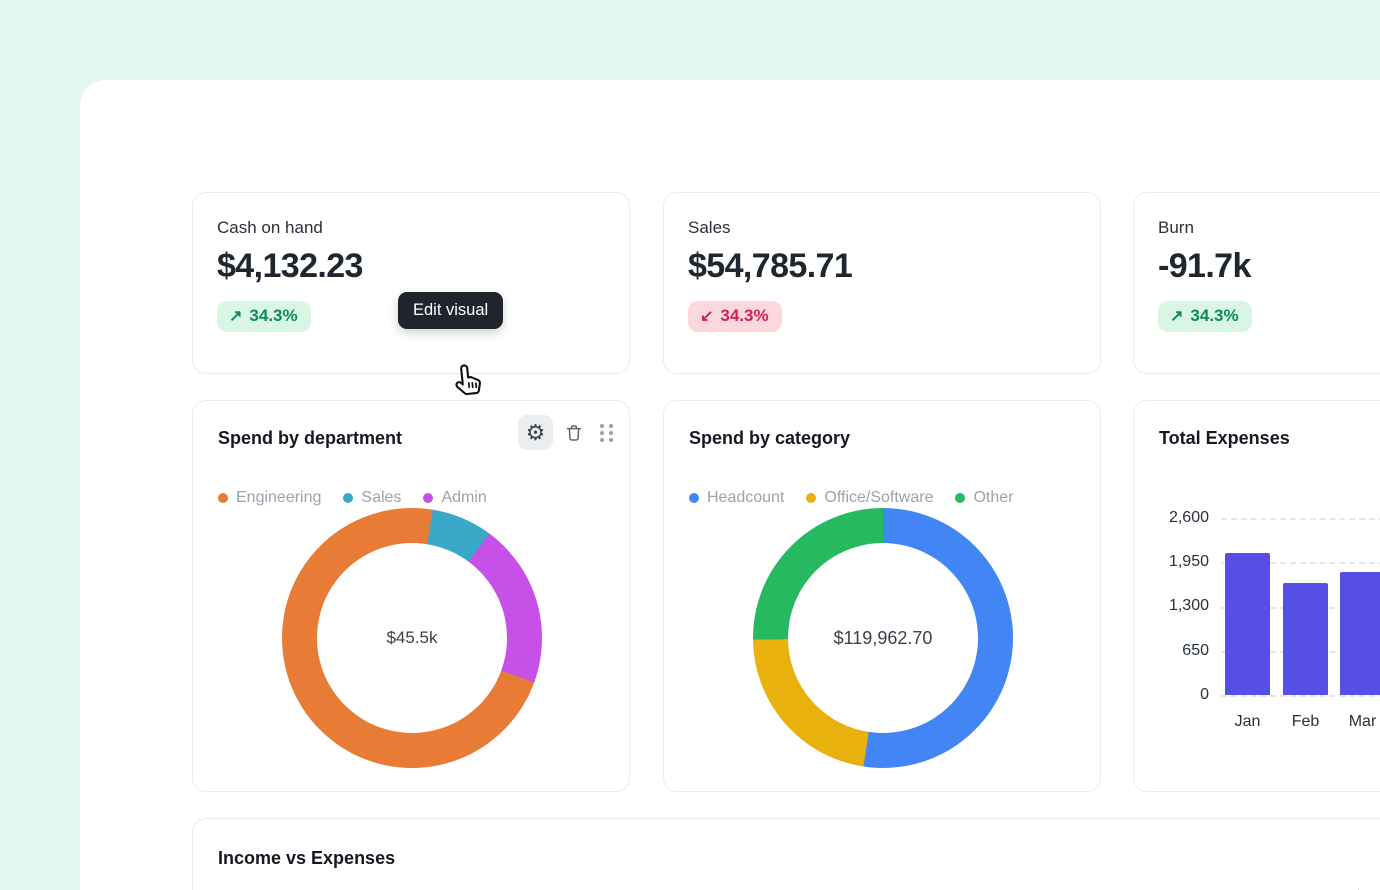 The width and height of the screenshot is (1380, 890). Describe the element at coordinates (468, 383) in the screenshot. I see `cursor-pointer-icon` at that location.